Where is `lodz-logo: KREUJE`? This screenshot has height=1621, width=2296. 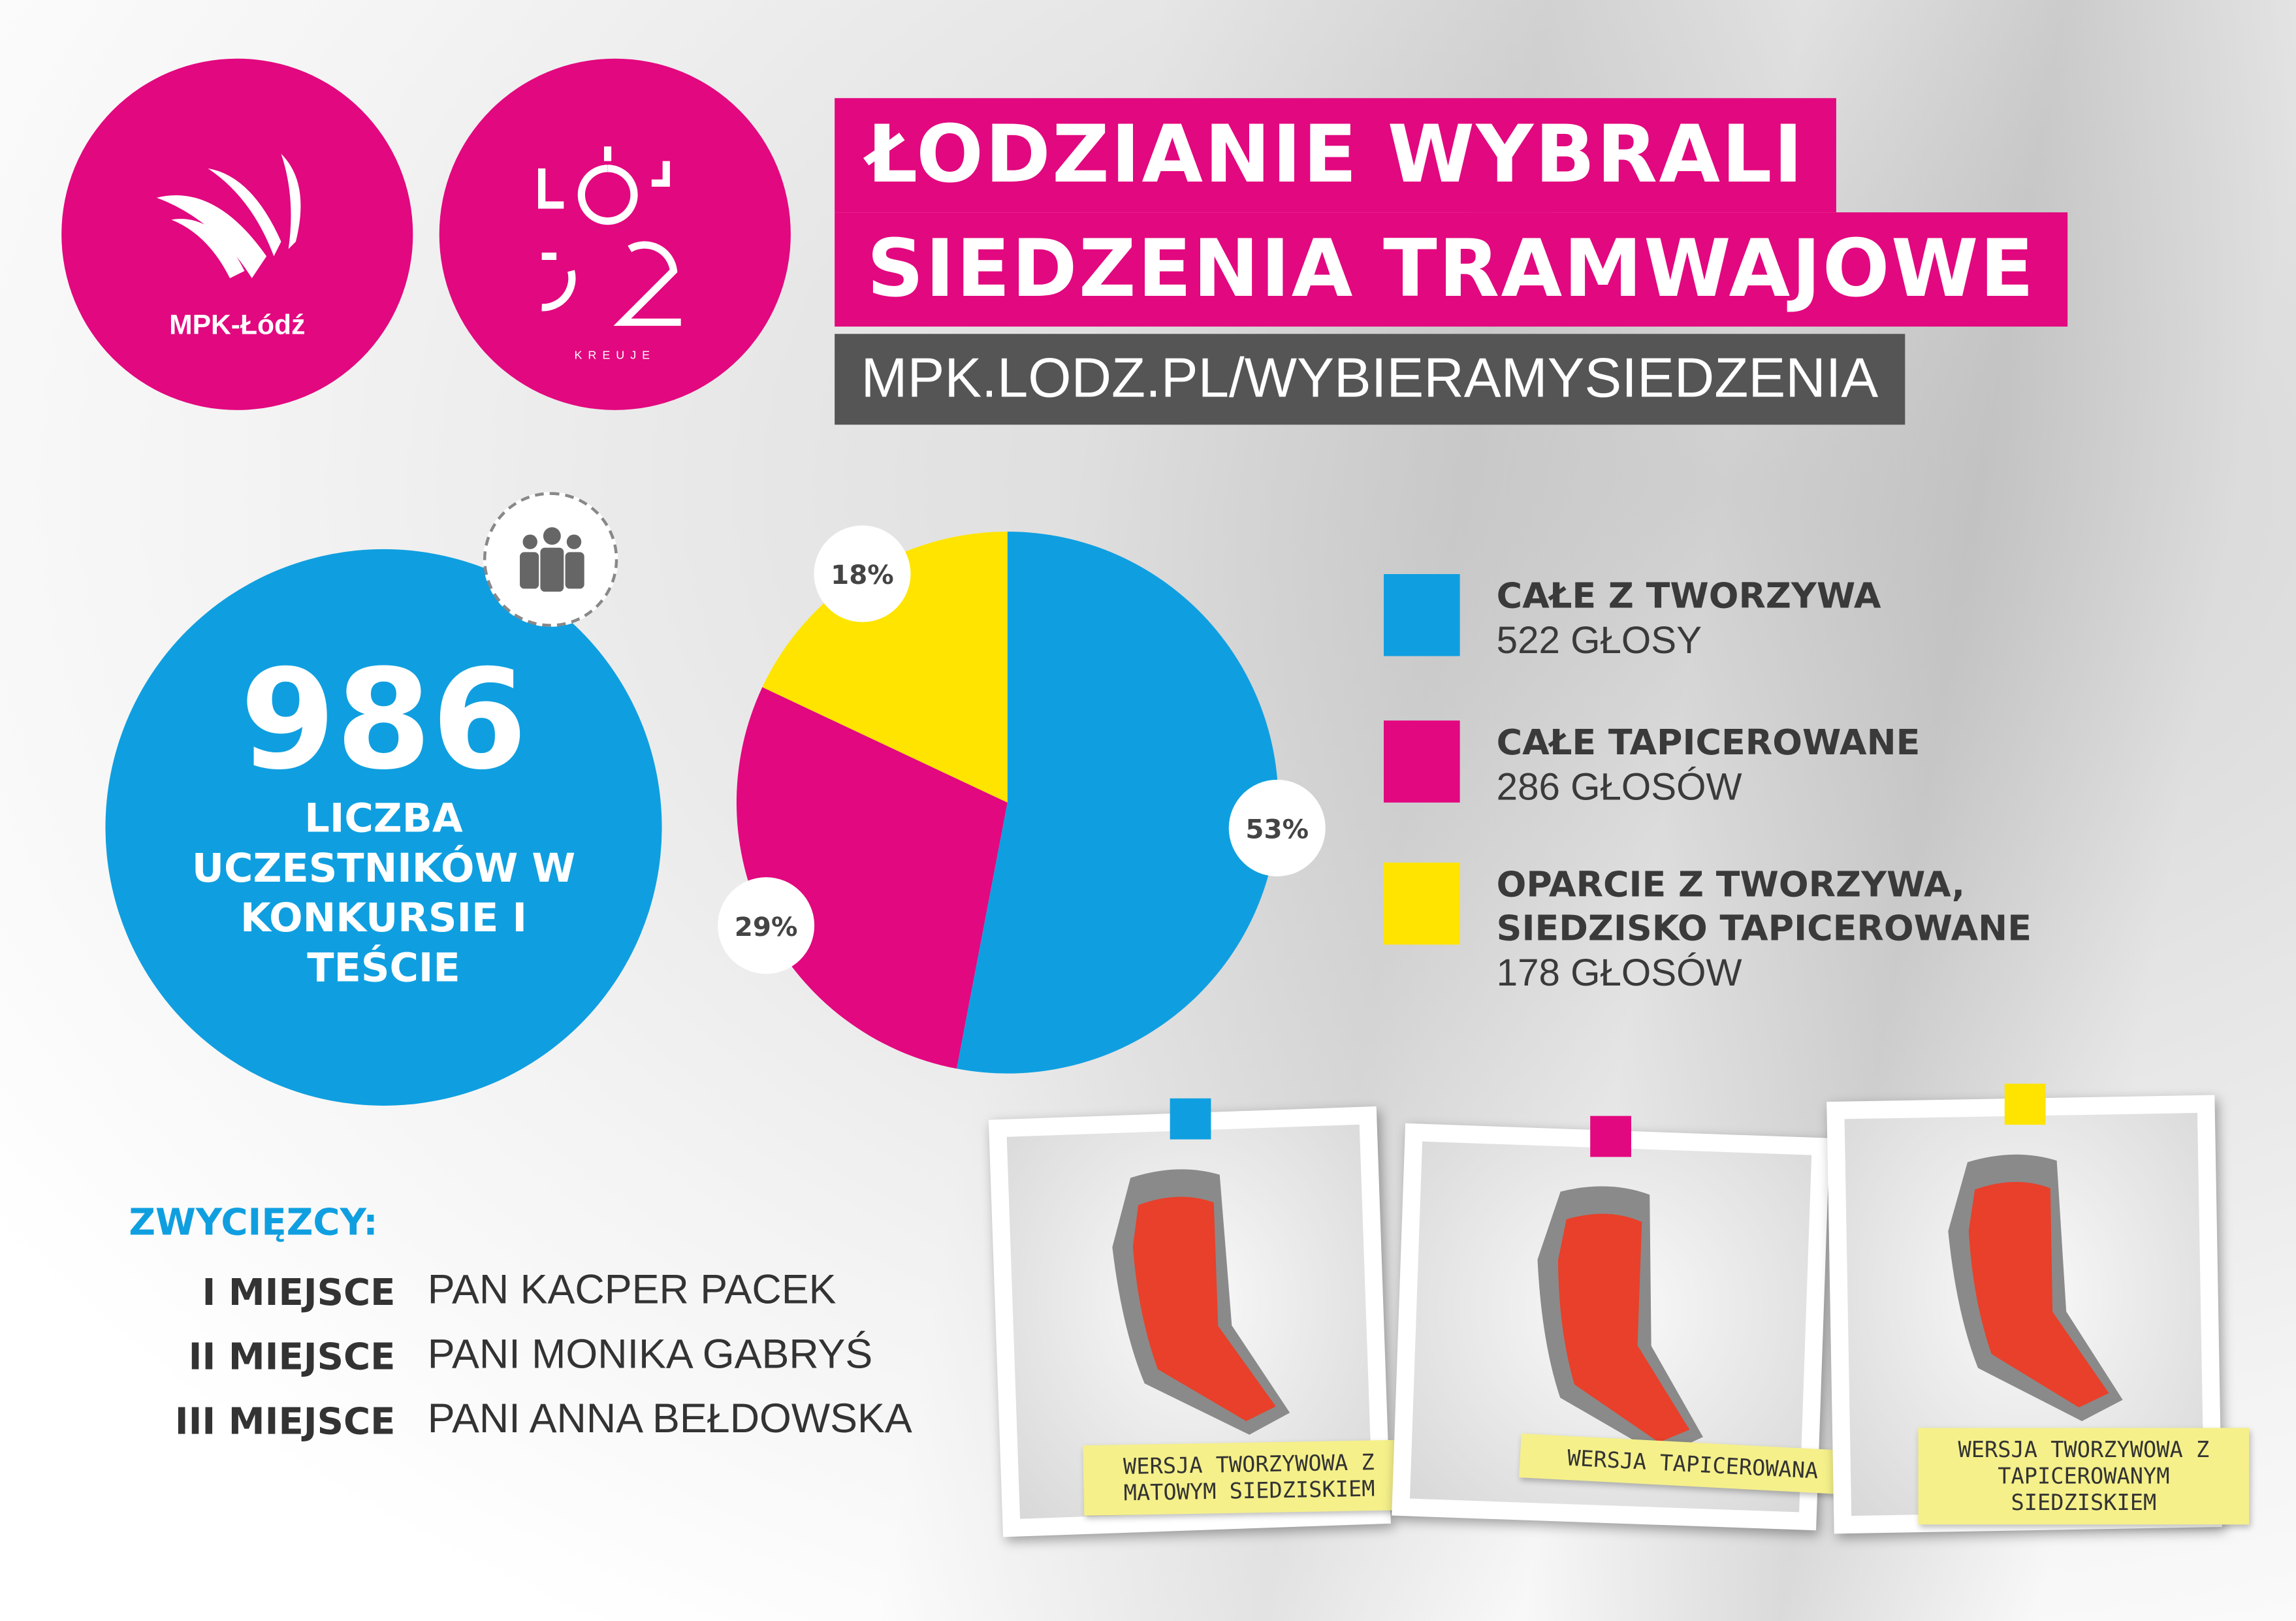 lodz-logo: KREUJE is located at coordinates (615, 234).